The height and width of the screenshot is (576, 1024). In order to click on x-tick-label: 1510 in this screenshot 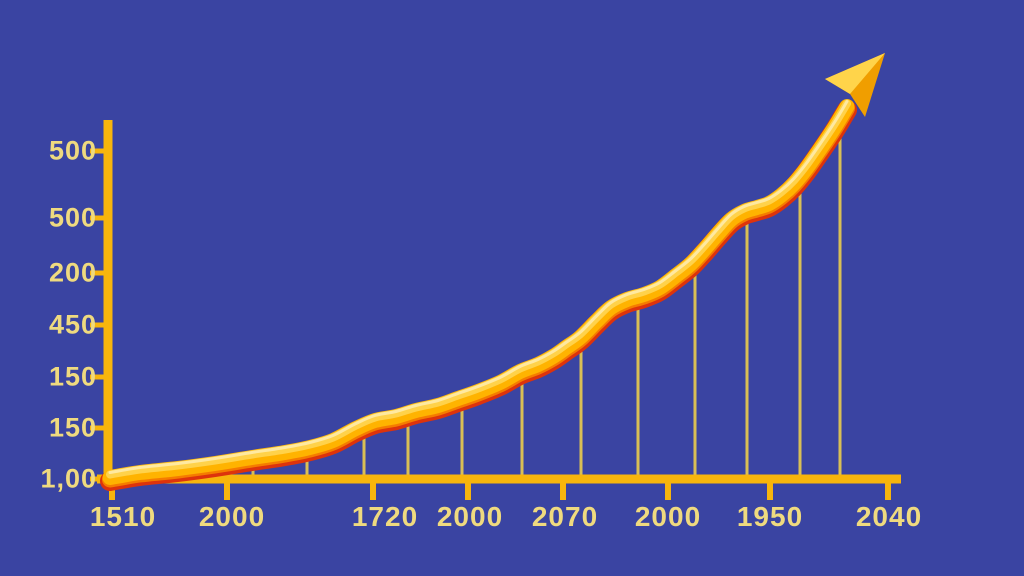, I will do `click(123, 516)`.